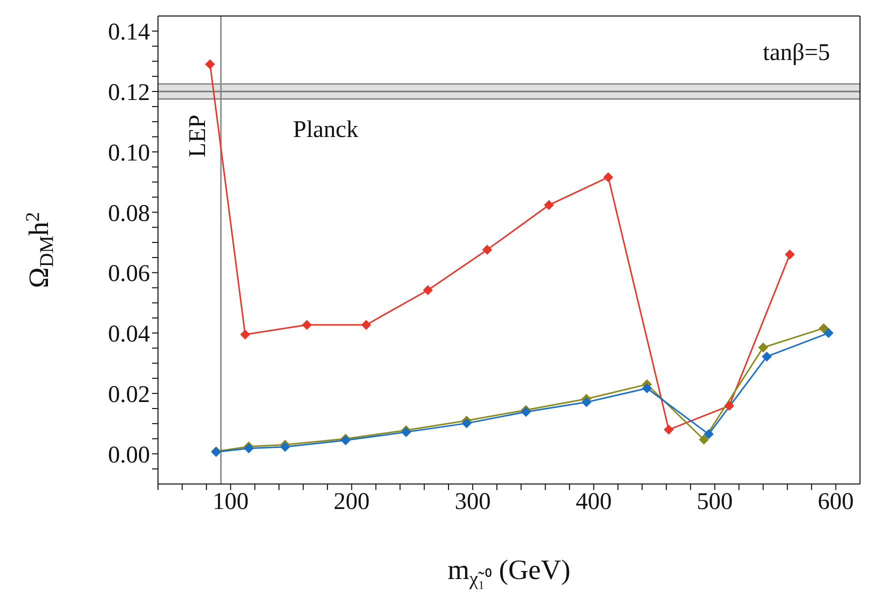 The width and height of the screenshot is (878, 611). Describe the element at coordinates (129, 153) in the screenshot. I see `y-tick-label: 0.10` at that location.